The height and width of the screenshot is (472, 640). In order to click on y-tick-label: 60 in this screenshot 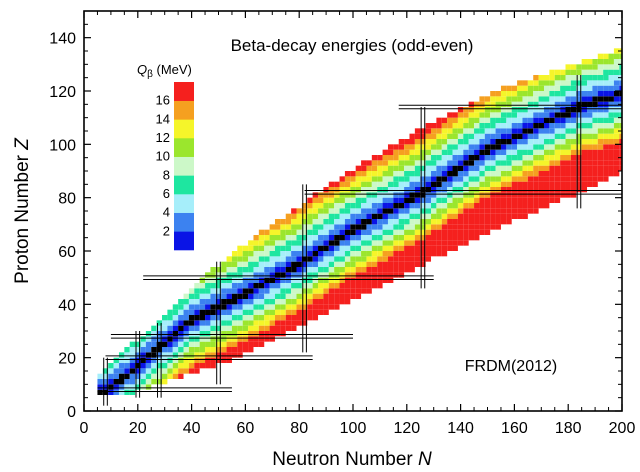, I will do `click(67, 252)`.